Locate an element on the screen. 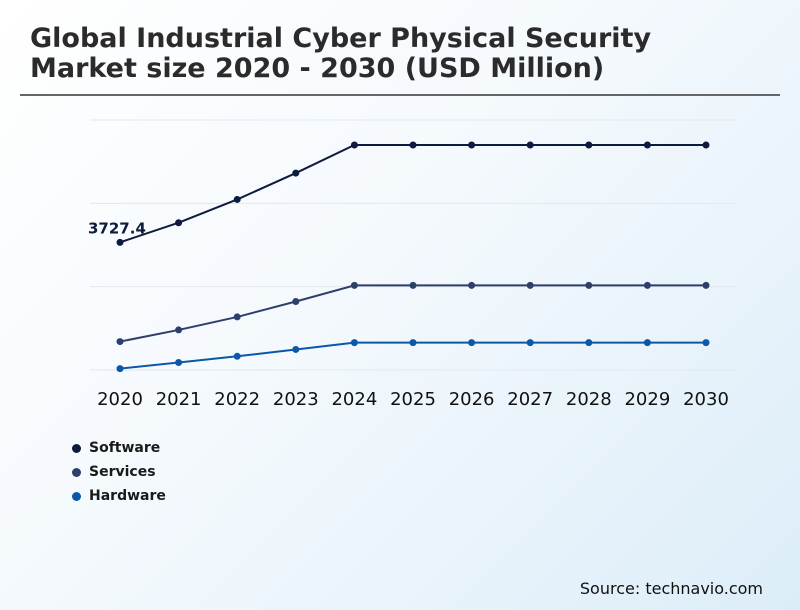  data-label: 3727.4 is located at coordinates (117, 228).